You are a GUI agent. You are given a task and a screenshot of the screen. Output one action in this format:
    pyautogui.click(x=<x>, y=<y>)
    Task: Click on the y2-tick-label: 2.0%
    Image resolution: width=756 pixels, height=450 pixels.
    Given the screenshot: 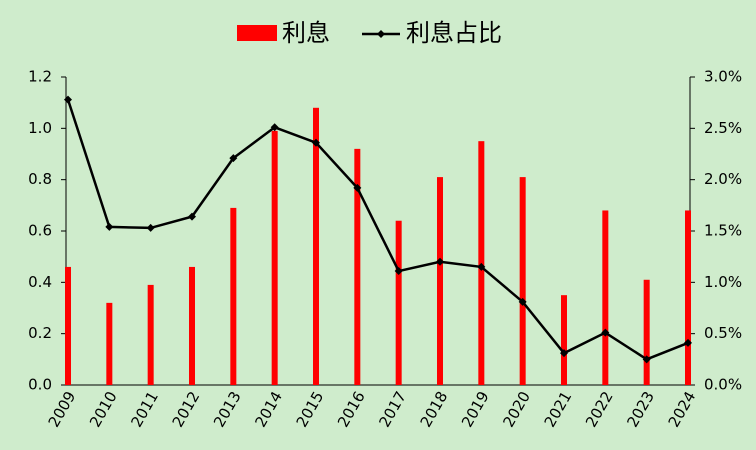 What is the action you would take?
    pyautogui.click(x=723, y=179)
    